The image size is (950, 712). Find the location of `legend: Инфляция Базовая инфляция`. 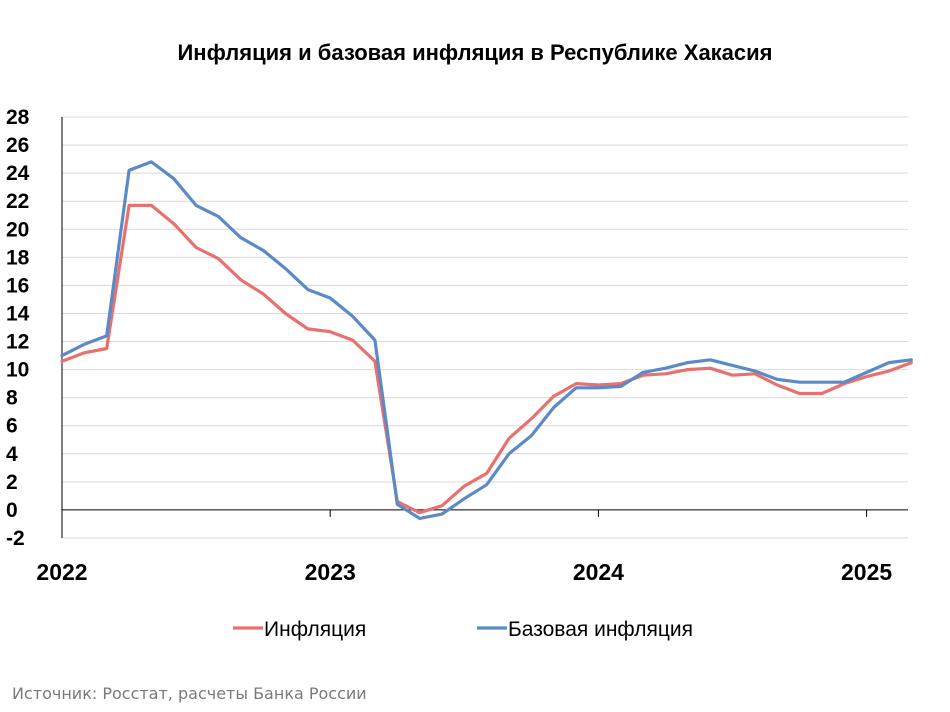

legend: Инфляция Базовая инфляция is located at coordinates (463, 629).